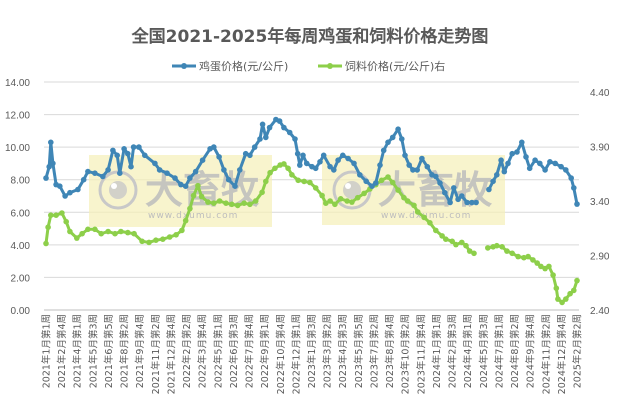 This screenshot has height=415, width=620. I want to click on legend-item-egg: 鸡蛋价格(元/公斤), so click(230, 66).